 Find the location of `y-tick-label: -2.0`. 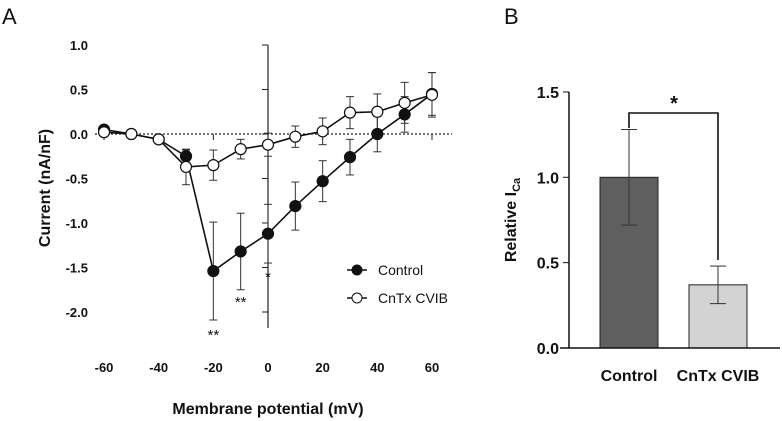

y-tick-label: -2.0 is located at coordinates (77, 312).